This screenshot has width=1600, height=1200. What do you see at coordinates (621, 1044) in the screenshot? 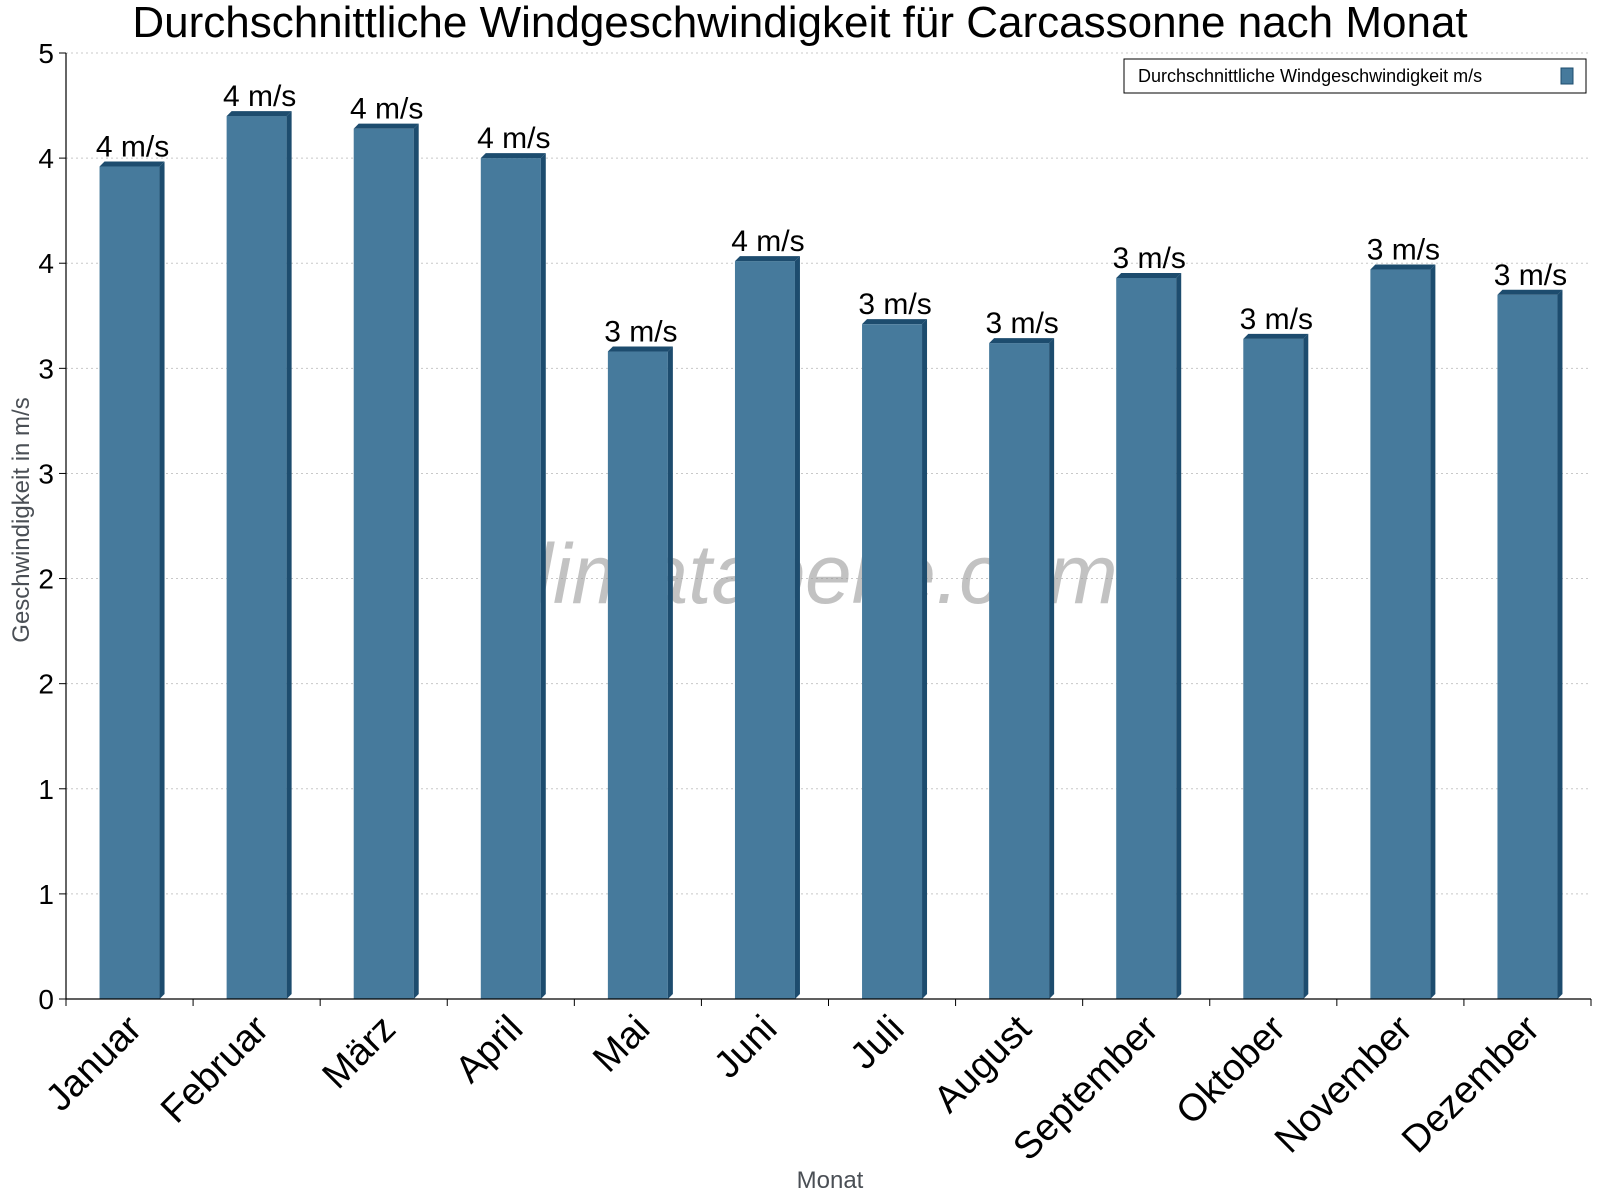
I see `x-tick-label: Mai` at bounding box center [621, 1044].